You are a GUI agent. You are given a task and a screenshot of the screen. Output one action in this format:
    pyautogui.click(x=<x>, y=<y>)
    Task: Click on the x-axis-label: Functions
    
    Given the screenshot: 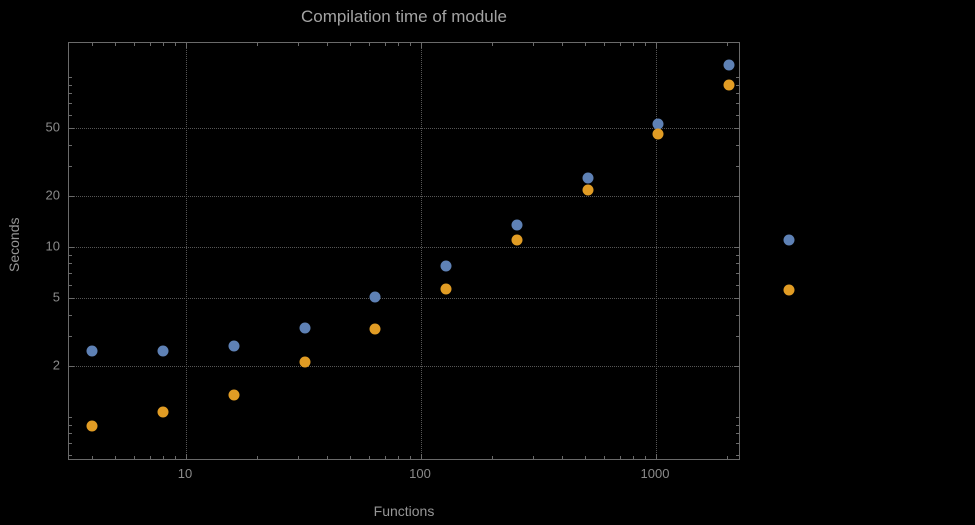 What is the action you would take?
    pyautogui.click(x=404, y=511)
    